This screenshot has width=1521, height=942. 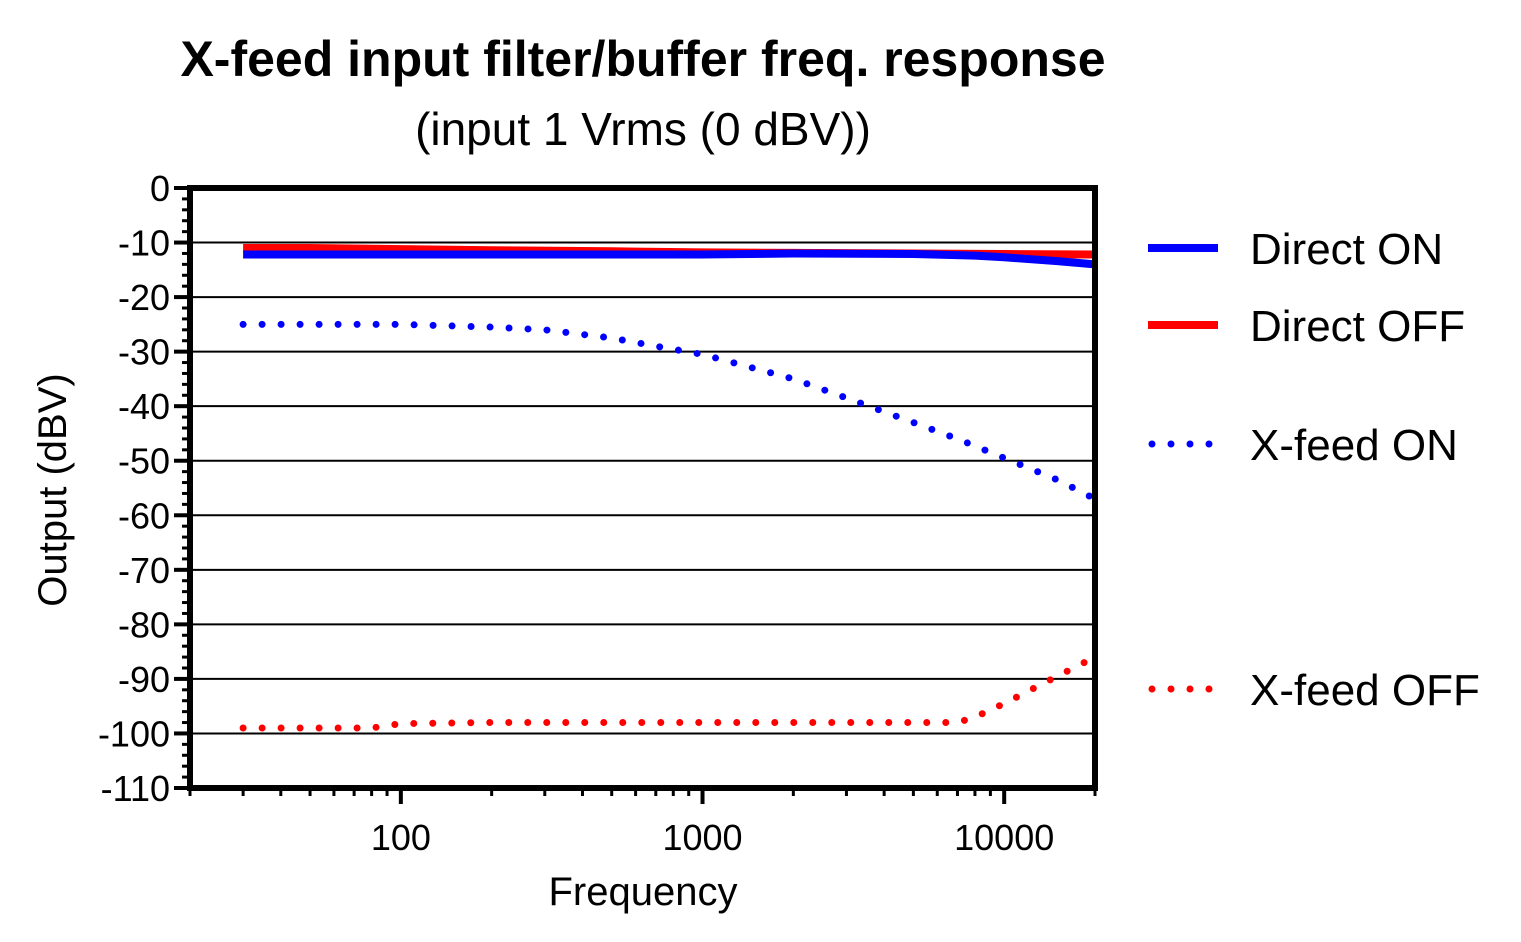 I want to click on y-tick-label: -30, so click(x=144, y=352).